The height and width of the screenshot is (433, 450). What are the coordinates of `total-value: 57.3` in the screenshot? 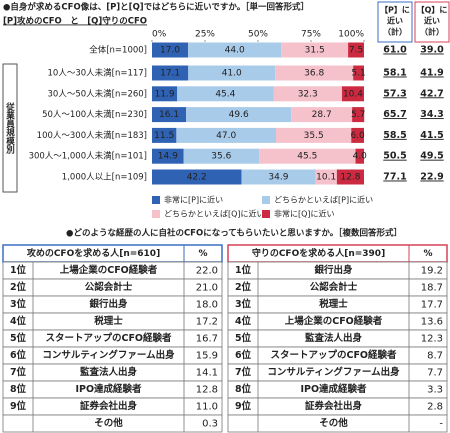 It's located at (394, 93).